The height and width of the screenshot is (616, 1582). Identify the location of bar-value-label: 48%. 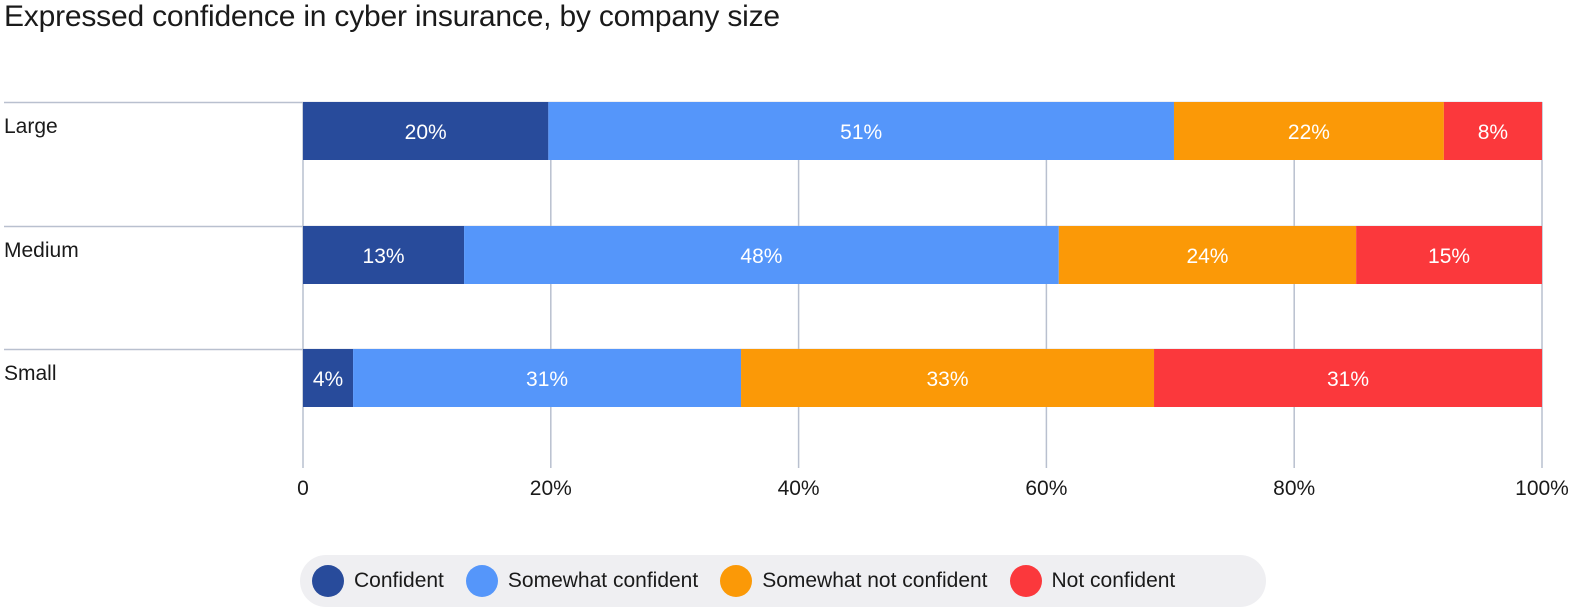
(761, 256).